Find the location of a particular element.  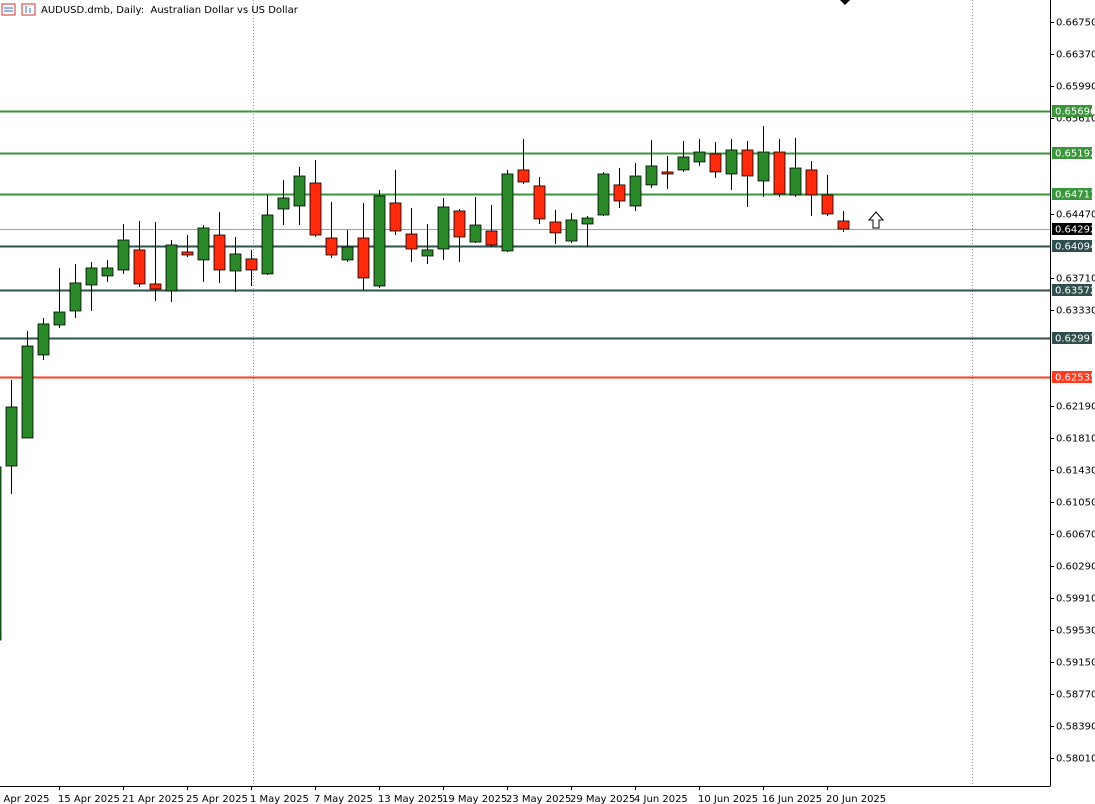

y-tick-label: 0.62190 is located at coordinates (1075, 407).